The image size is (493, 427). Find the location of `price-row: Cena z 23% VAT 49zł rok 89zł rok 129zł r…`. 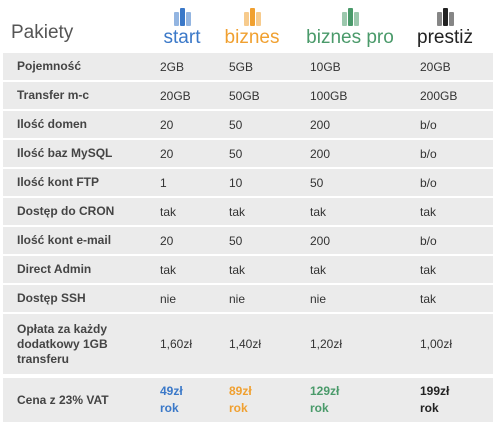

price-row: Cena z 23% VAT 49zł rok 89zł rok 129zł r… is located at coordinates (248, 401).